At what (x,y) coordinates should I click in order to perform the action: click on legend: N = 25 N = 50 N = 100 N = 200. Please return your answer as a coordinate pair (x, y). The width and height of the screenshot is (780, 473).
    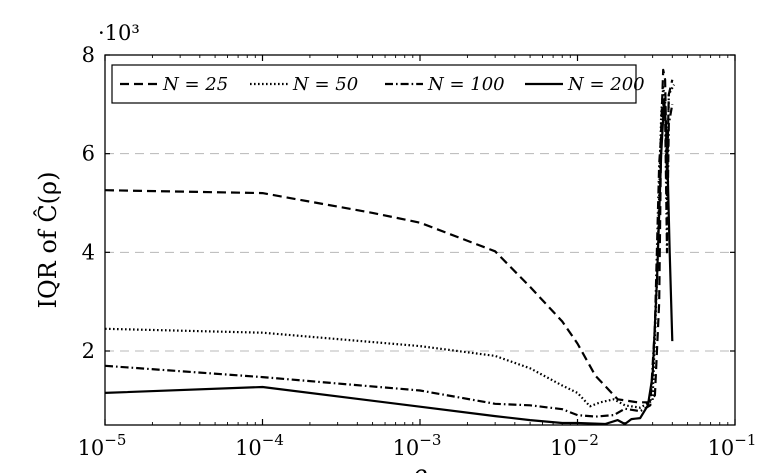
    Looking at the image, I should click on (378, 84).